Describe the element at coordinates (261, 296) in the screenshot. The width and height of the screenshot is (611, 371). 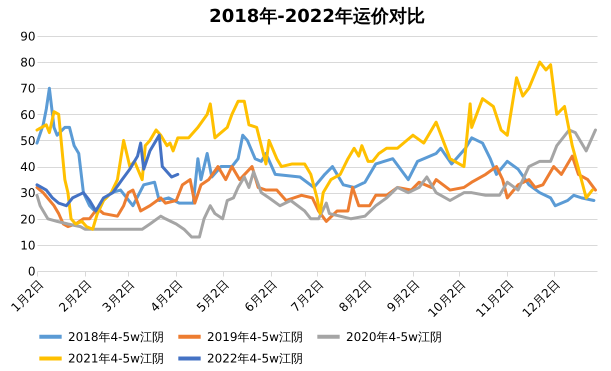
I see `x-tick-label: 6月2日` at that location.